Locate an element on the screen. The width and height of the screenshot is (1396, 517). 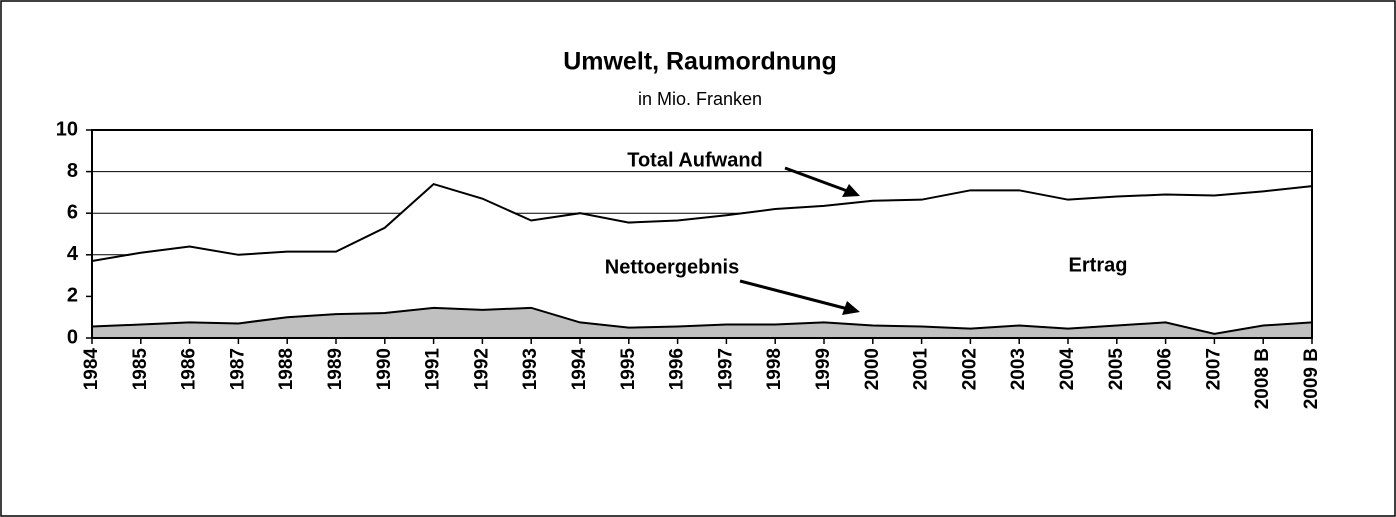
x-tick-label: 2007 is located at coordinates (1213, 369).